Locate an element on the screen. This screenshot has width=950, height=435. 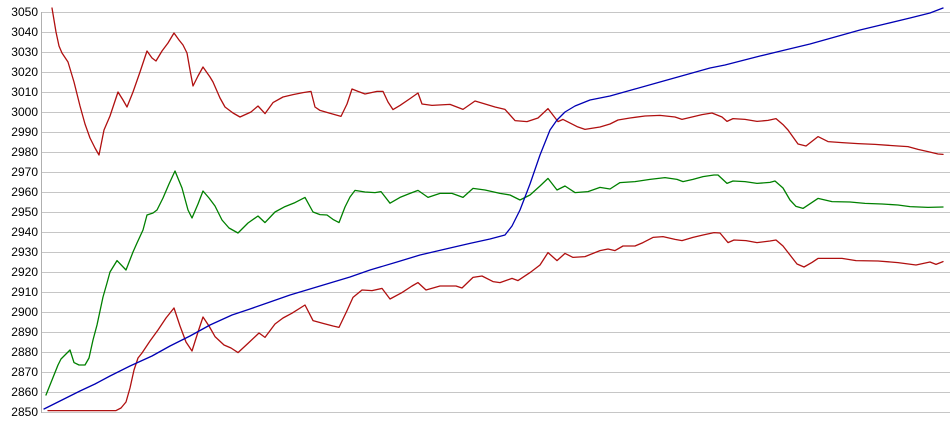
y-axis-tick-label: 2910 is located at coordinates (24, 292).